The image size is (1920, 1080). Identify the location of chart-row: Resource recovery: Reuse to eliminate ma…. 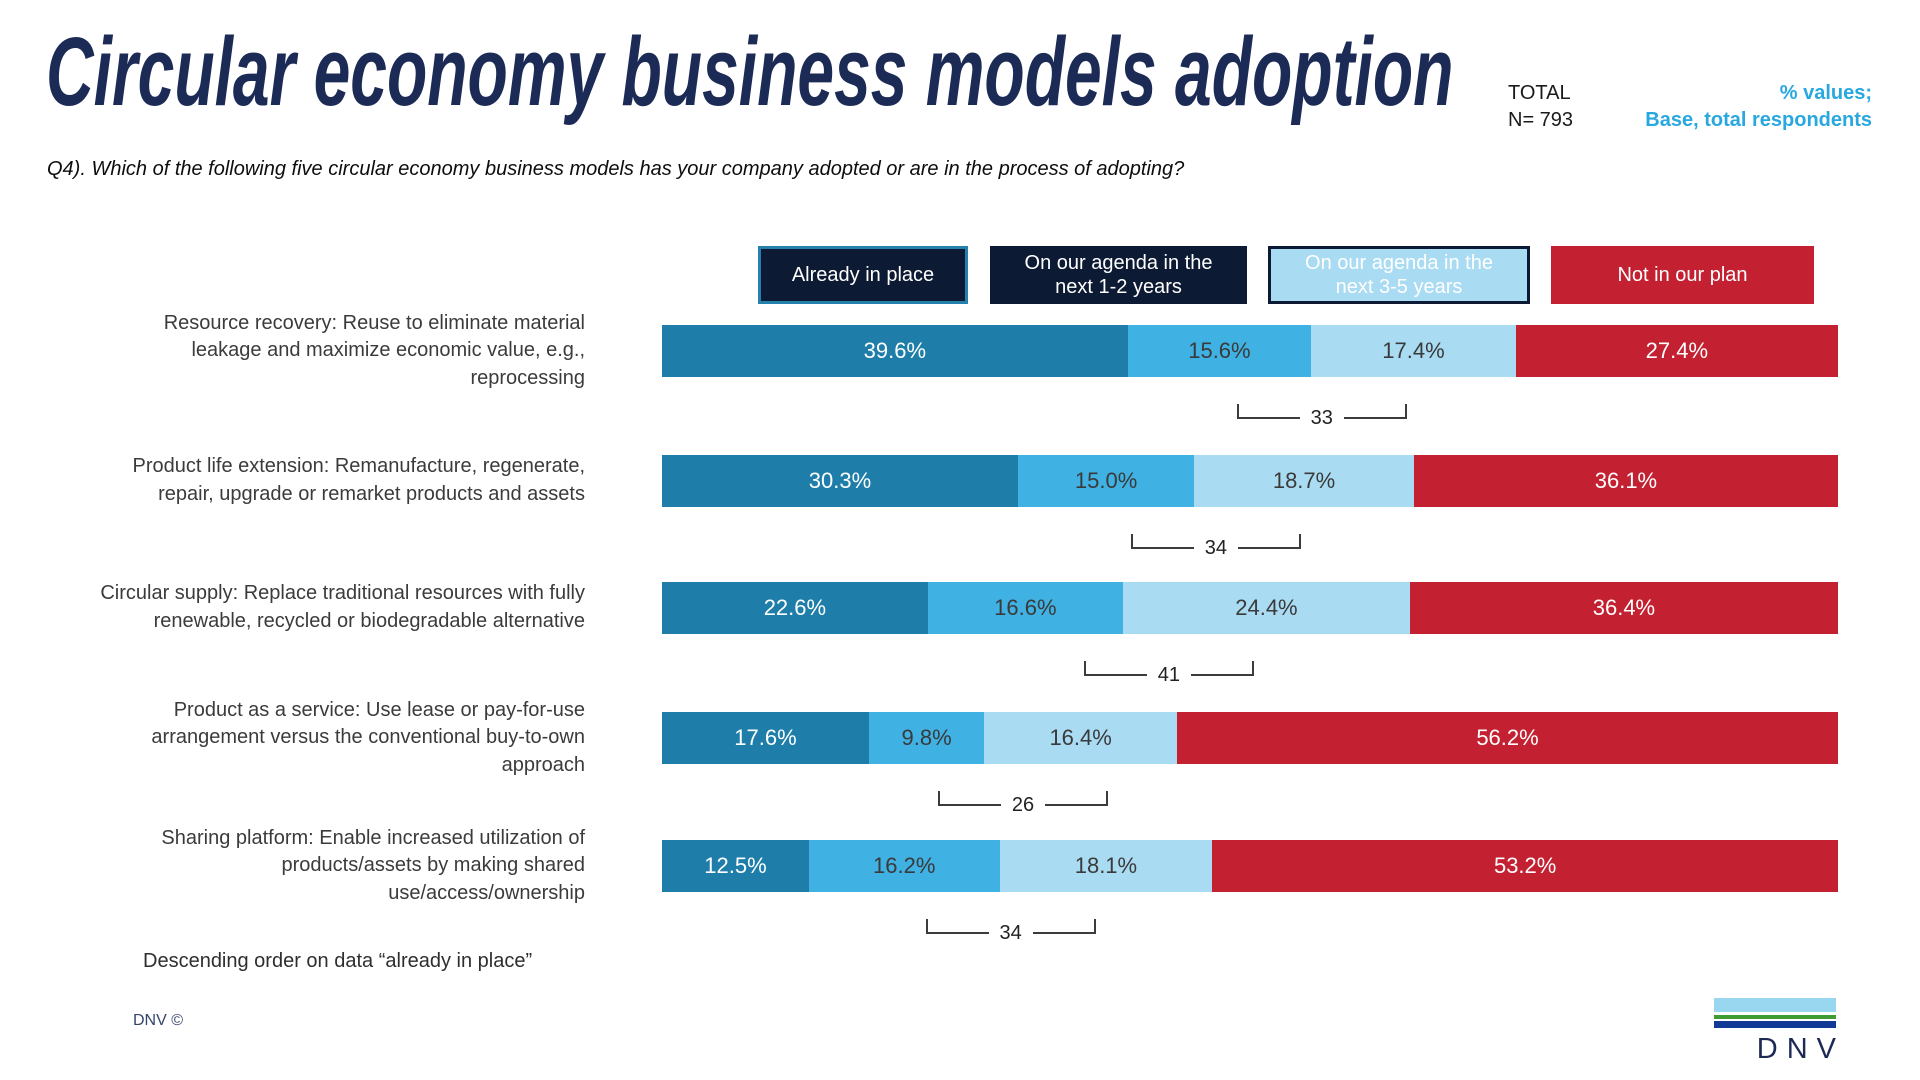
(929, 369).